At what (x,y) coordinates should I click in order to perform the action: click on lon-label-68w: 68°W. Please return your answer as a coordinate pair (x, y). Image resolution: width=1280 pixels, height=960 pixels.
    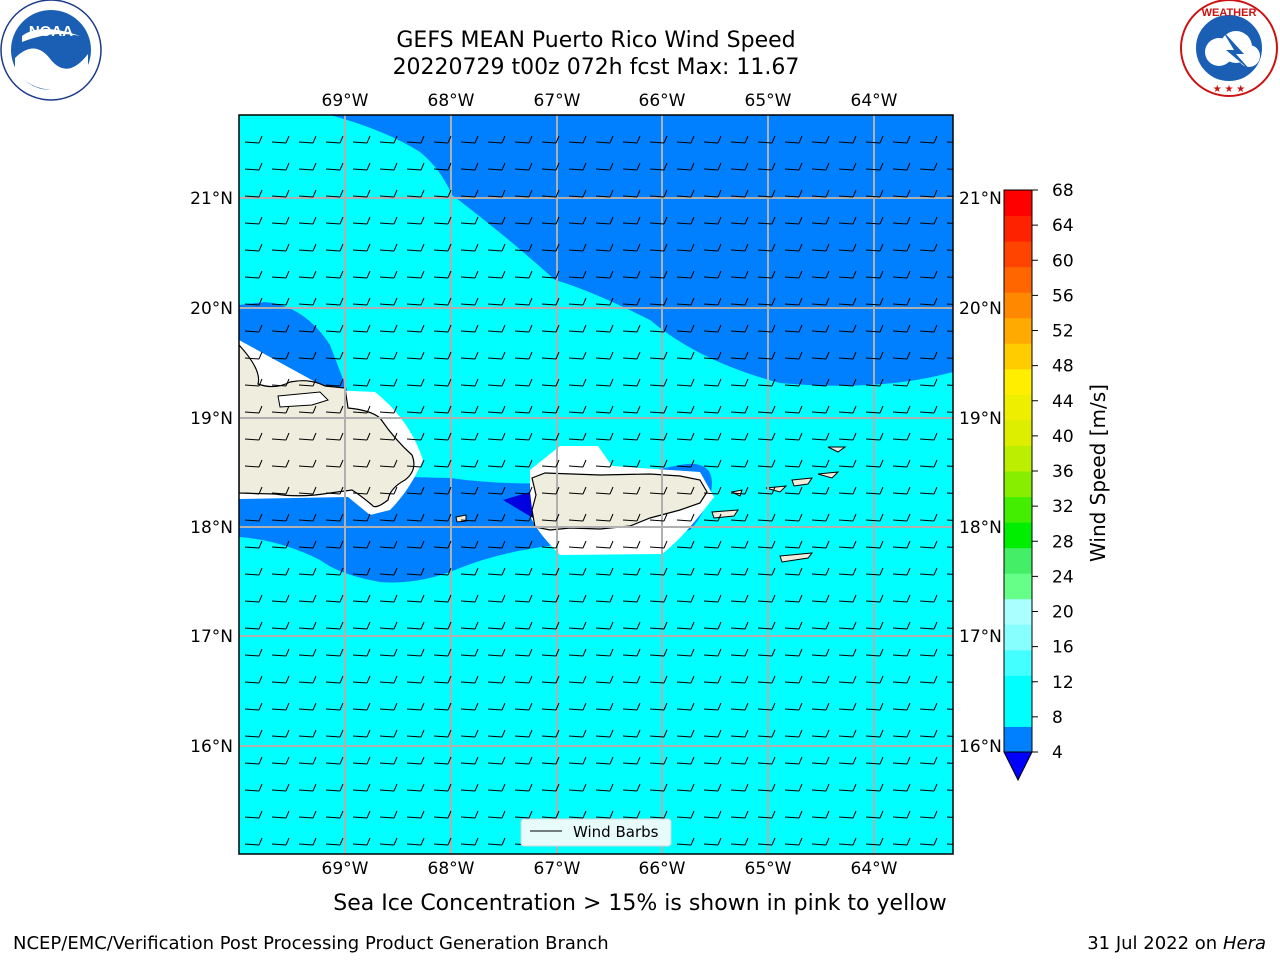
    Looking at the image, I should click on (451, 869).